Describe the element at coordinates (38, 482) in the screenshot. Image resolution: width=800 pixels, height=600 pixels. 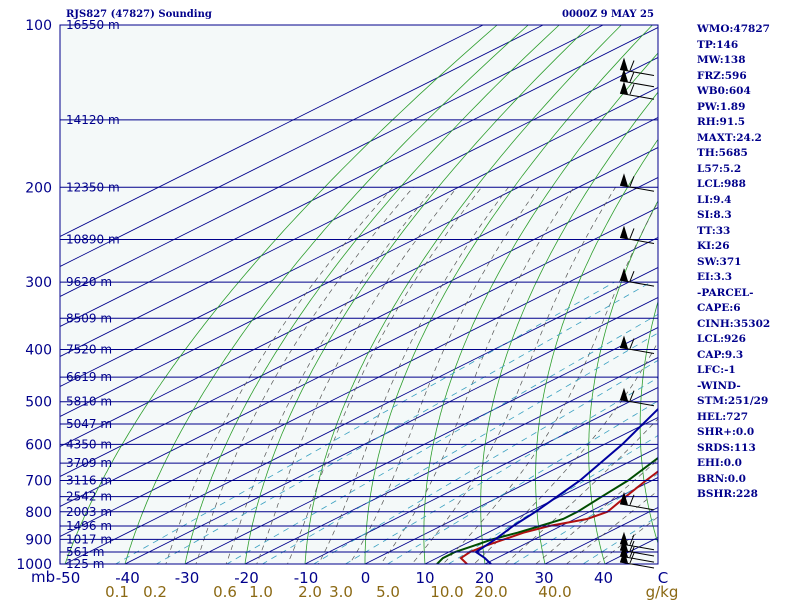
I see `pressure-tick-label: 700` at that location.